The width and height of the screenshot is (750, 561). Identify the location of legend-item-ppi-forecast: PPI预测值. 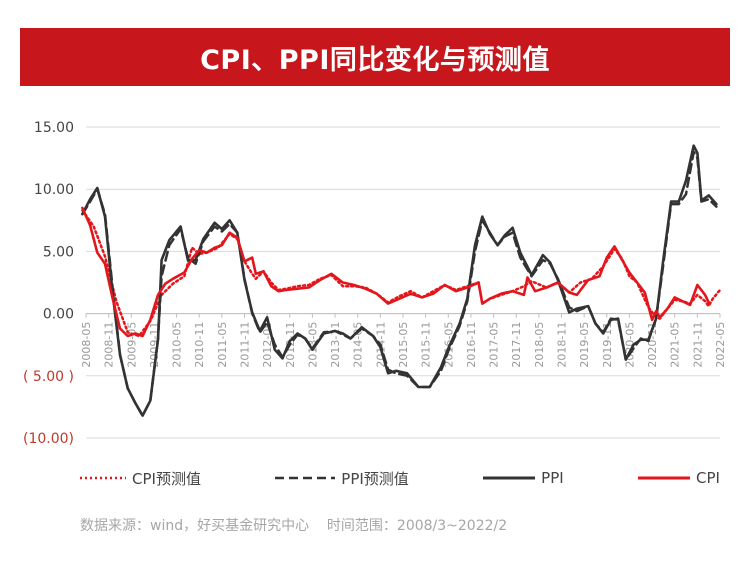
(342, 478).